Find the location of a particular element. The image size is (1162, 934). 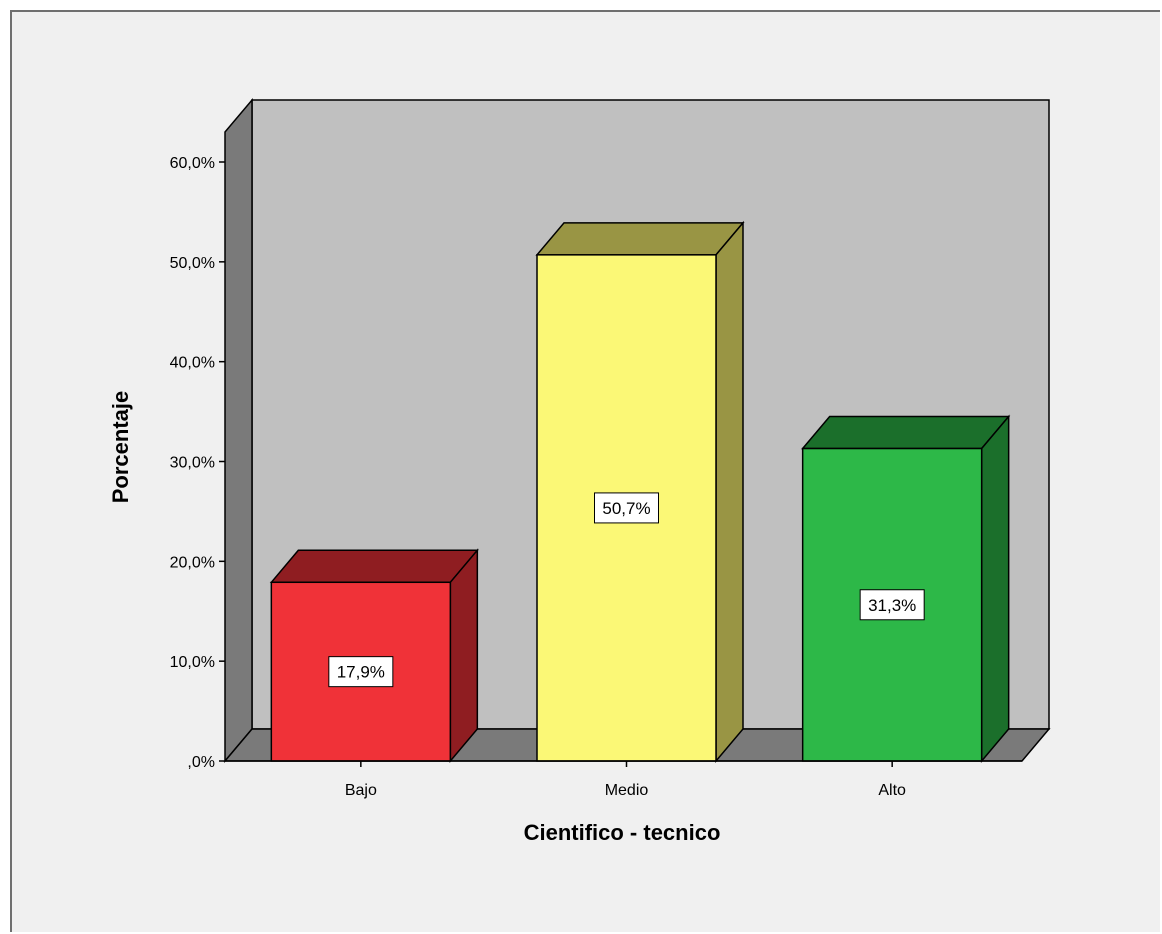

side-wall is located at coordinates (238, 430).